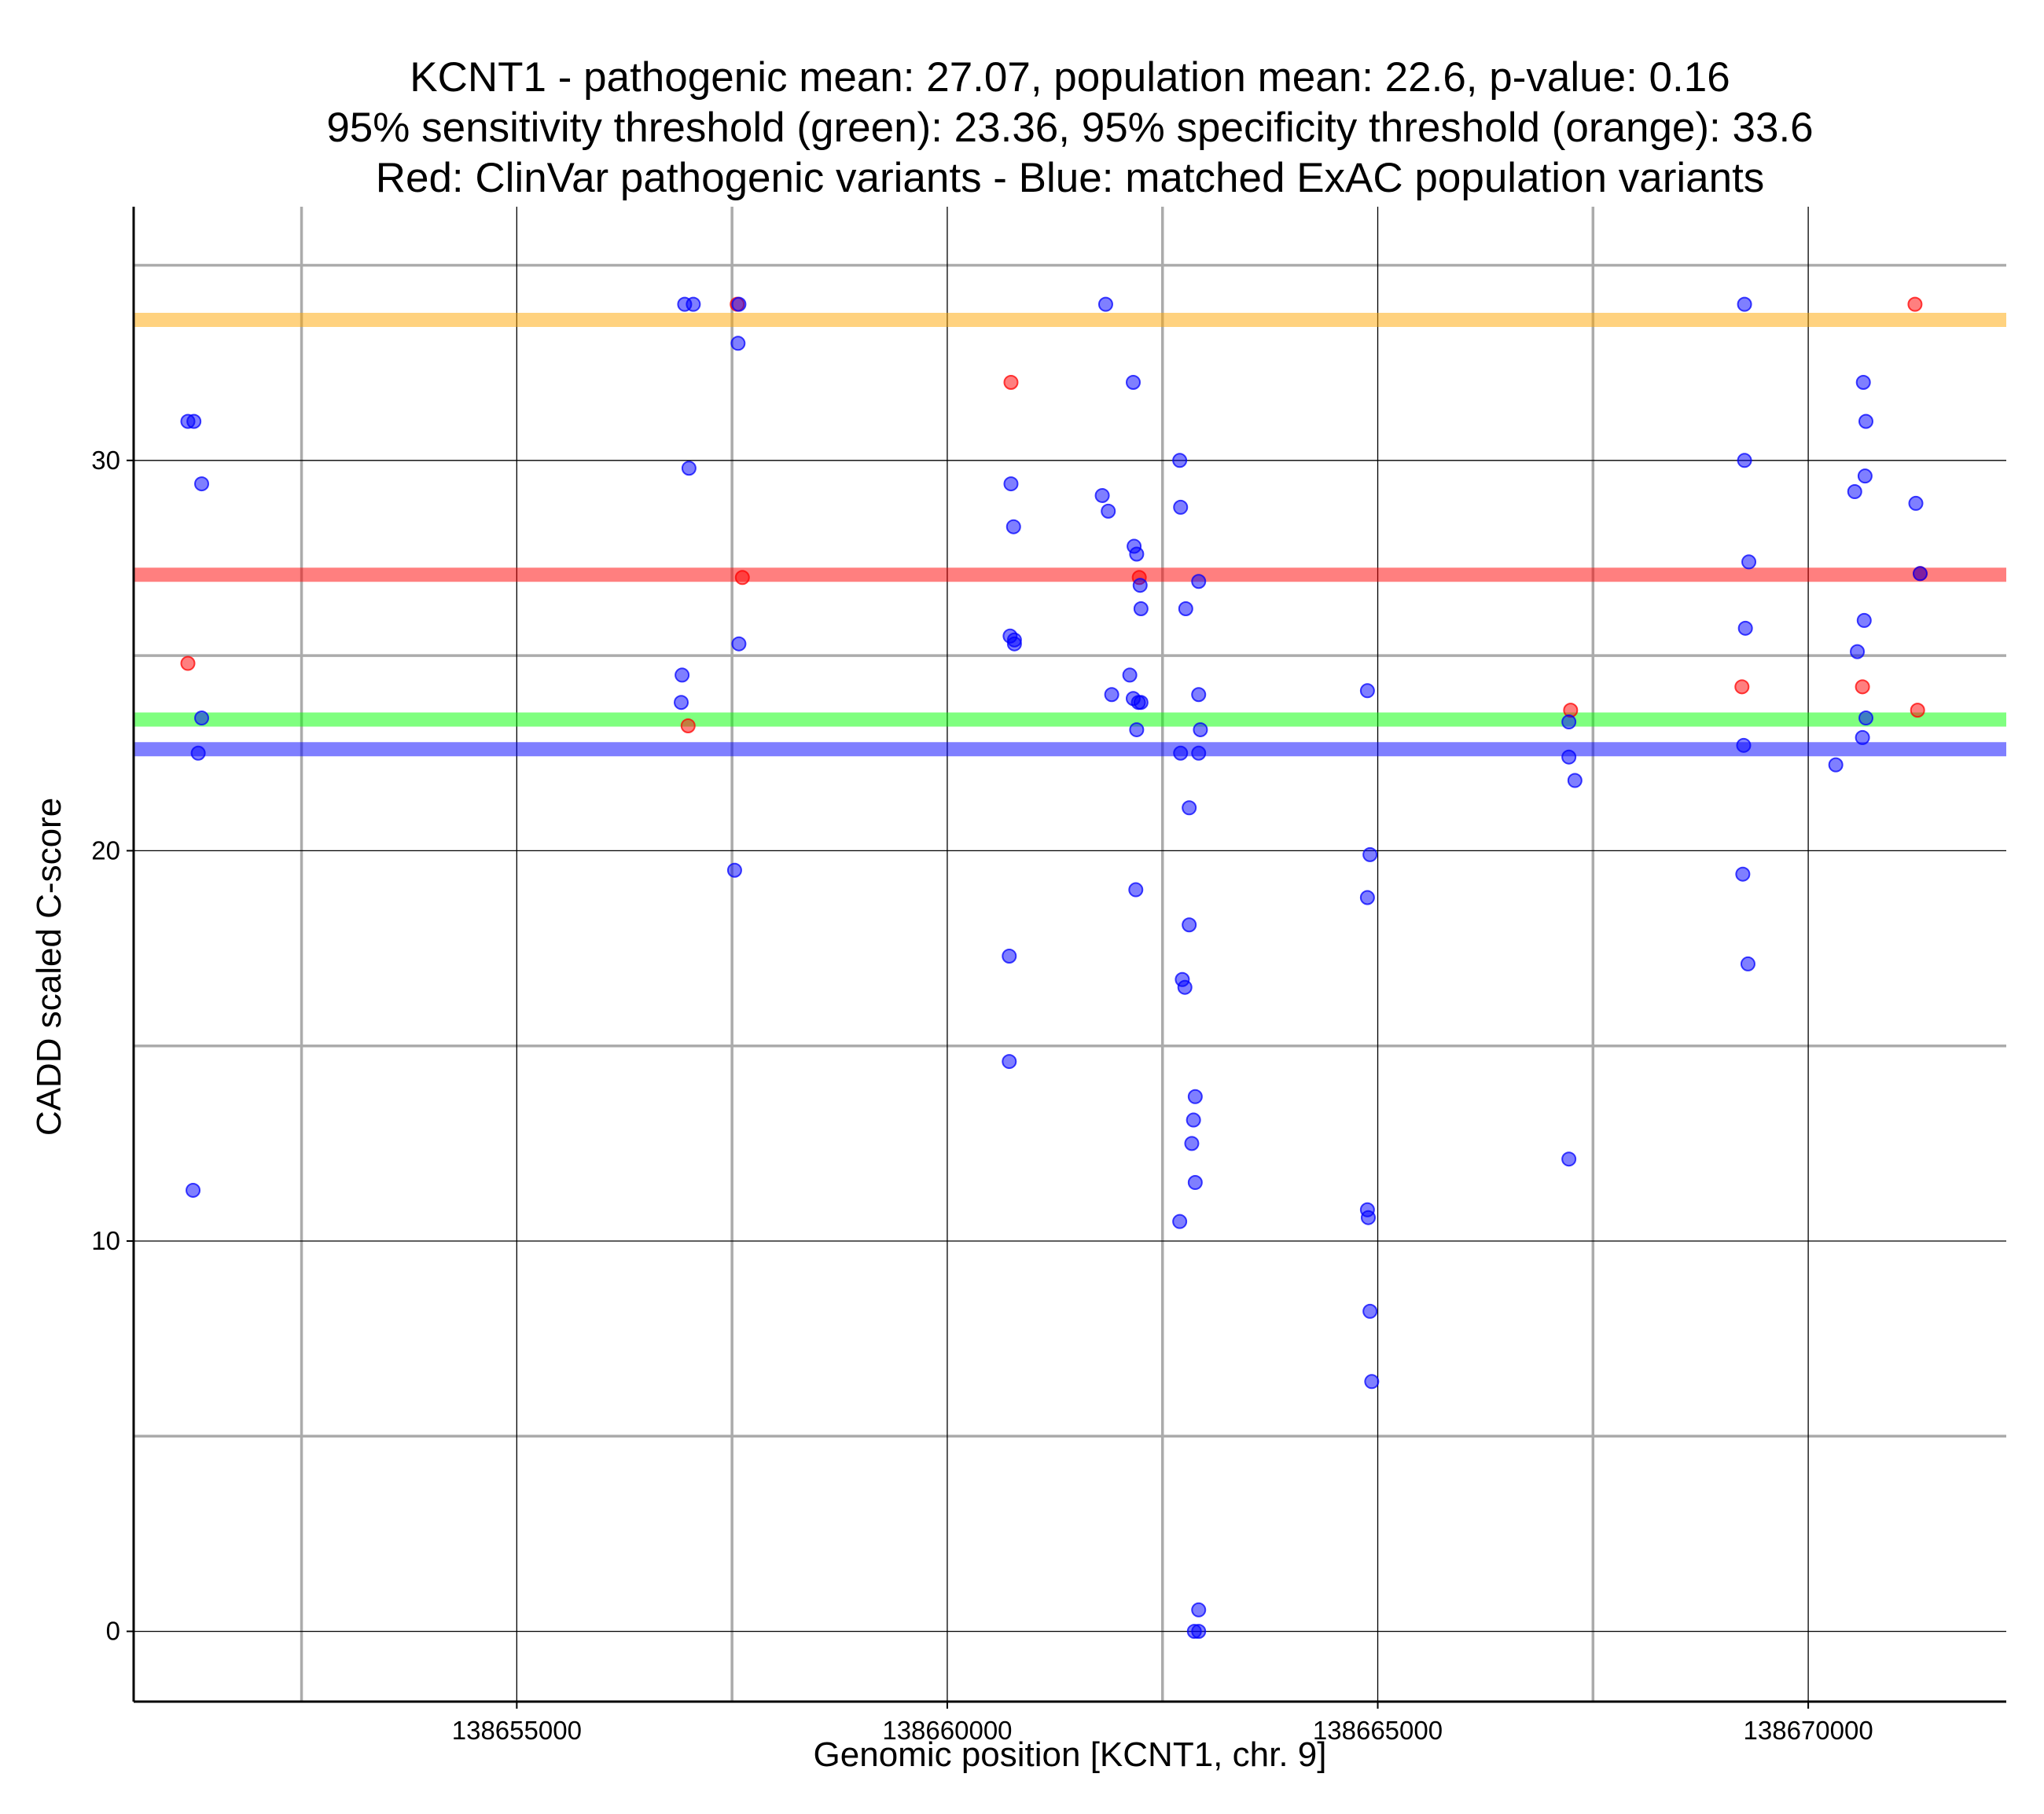  What do you see at coordinates (1378, 1730) in the screenshot?
I see `x-tick-label: 138665000` at bounding box center [1378, 1730].